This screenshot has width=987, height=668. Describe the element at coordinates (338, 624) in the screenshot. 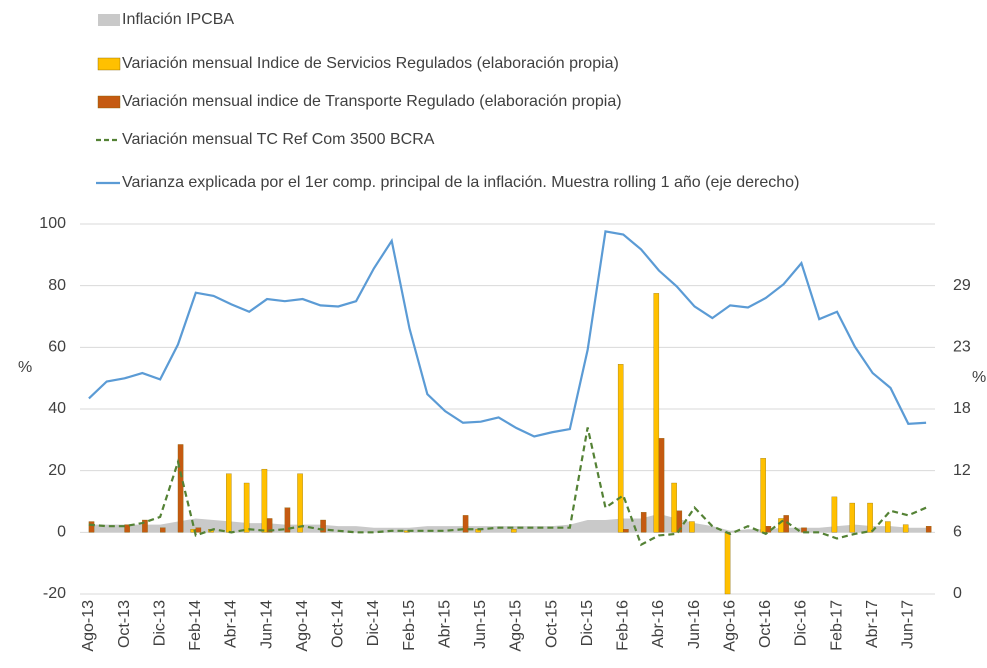

I see `x-tick-label: Oct-14` at that location.